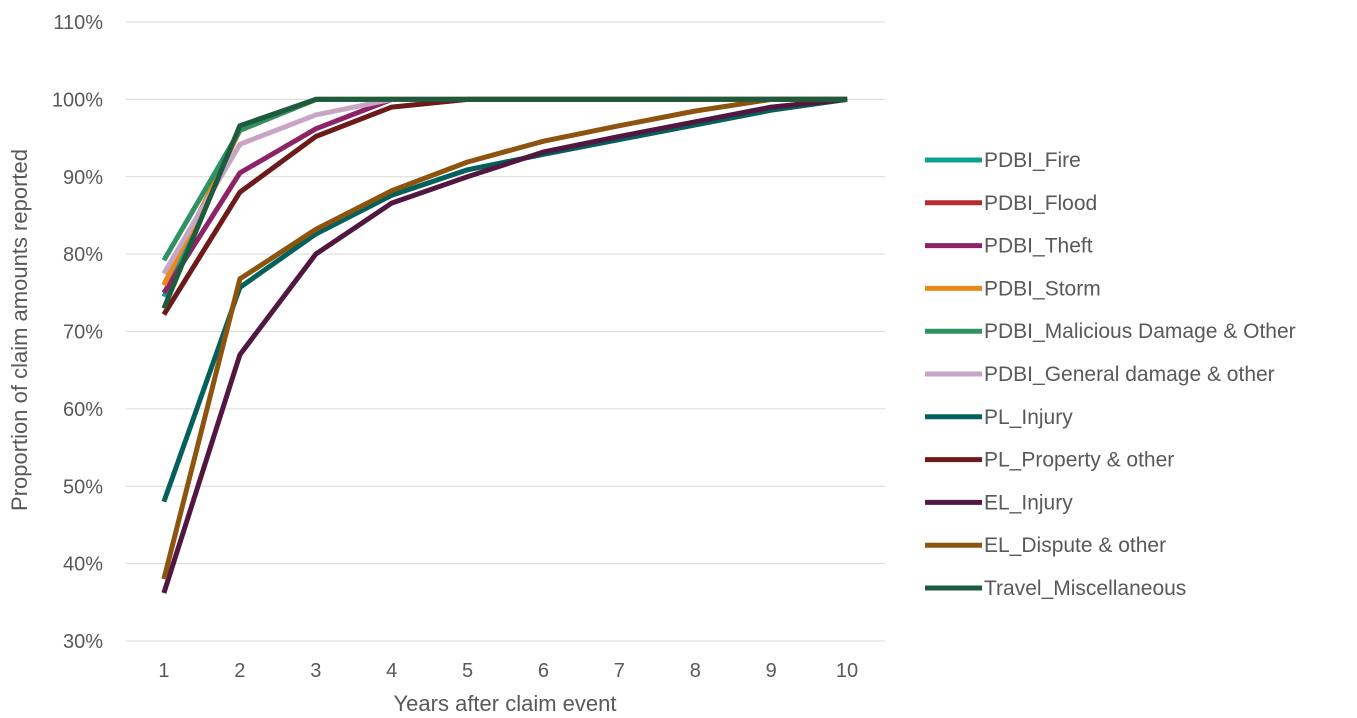 This screenshot has height=718, width=1357. What do you see at coordinates (505, 703) in the screenshot?
I see `x-axis-title: Years after claim event` at bounding box center [505, 703].